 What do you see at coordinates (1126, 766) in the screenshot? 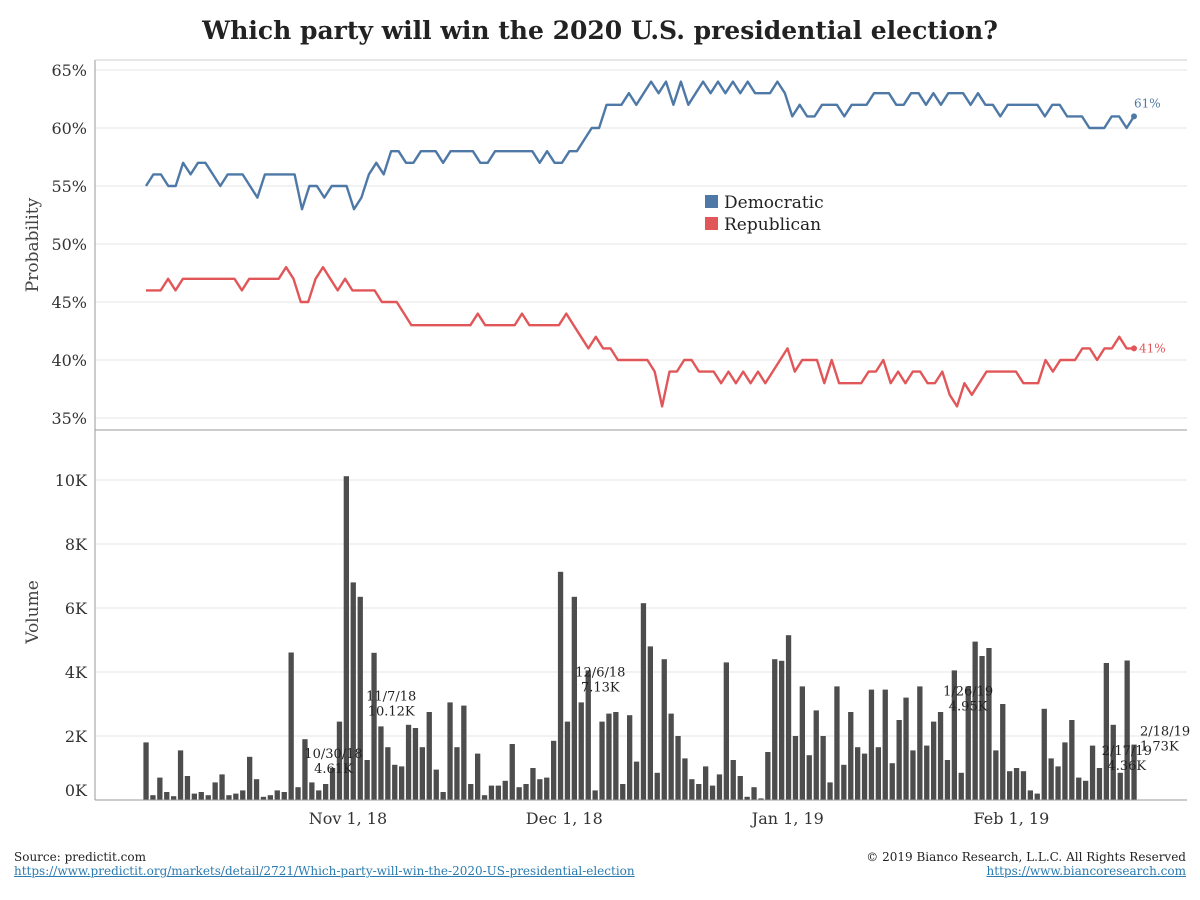
I see `annotation-value: 4.36K` at bounding box center [1126, 766].